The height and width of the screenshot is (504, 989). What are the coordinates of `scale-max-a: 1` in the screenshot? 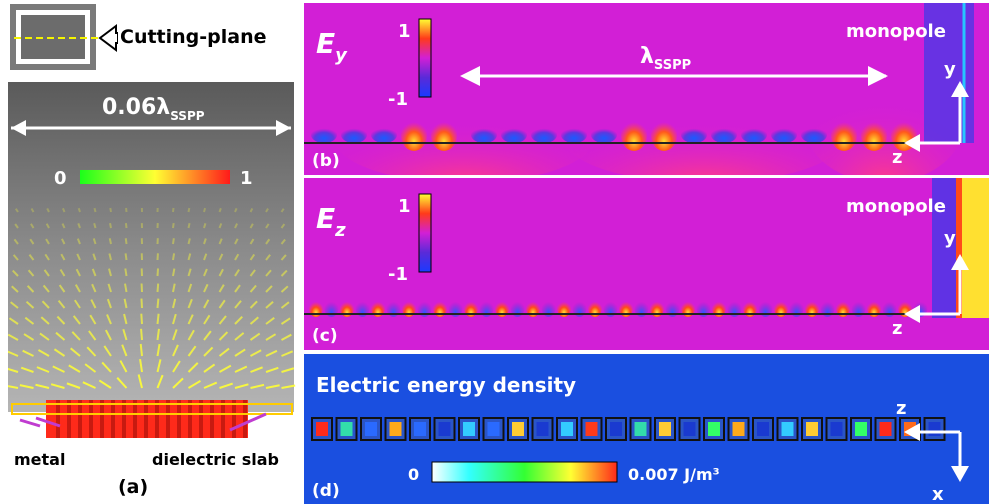 It's located at (246, 178).